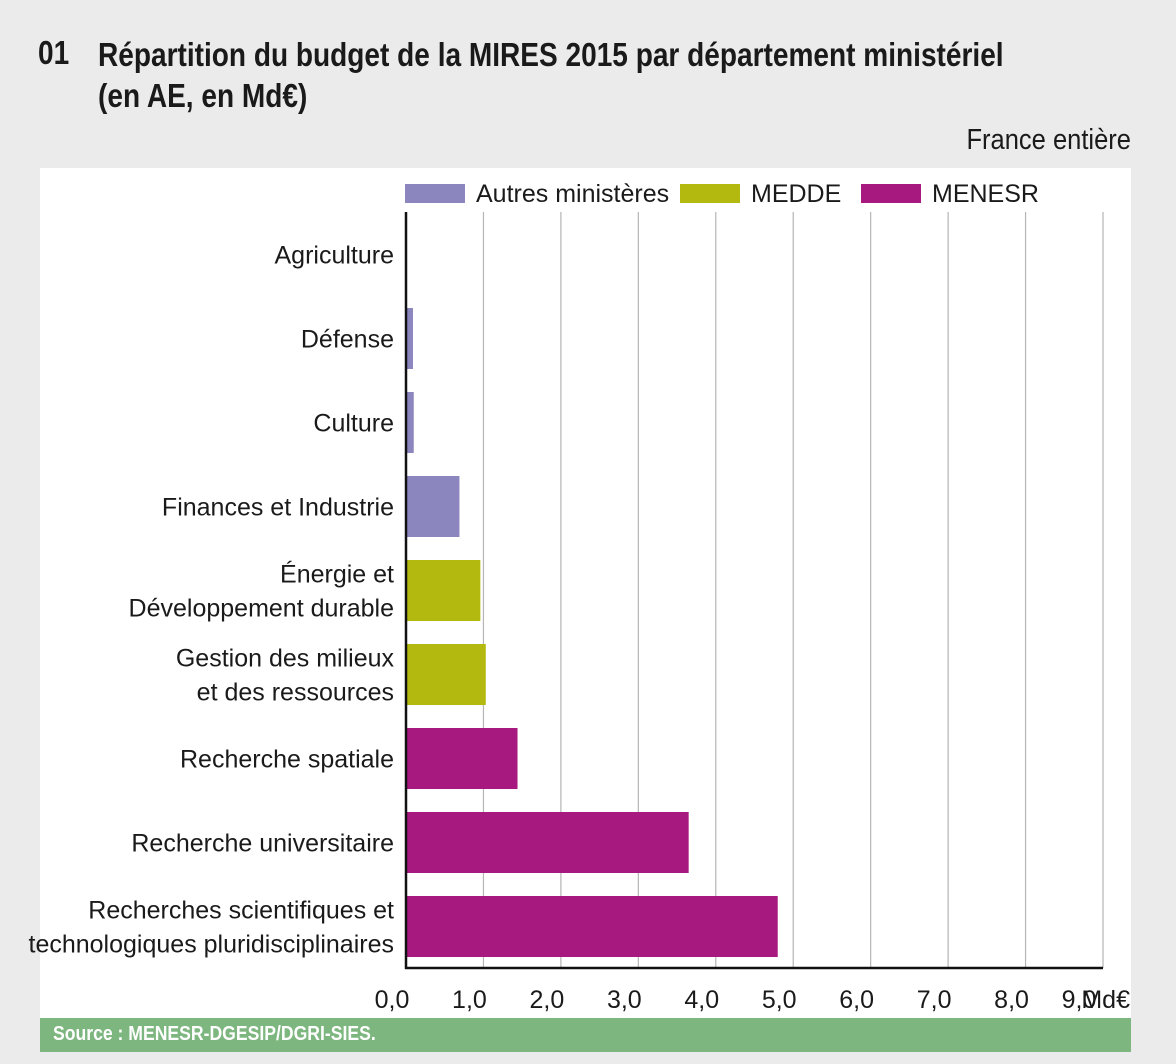 The image size is (1176, 1064). I want to click on x-tick-label: 1,0, so click(469, 1000).